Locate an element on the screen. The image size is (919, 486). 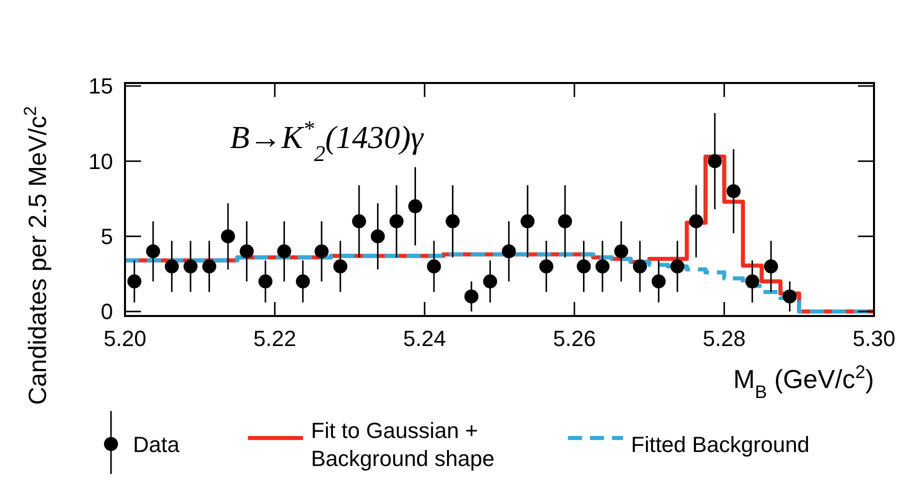
x-axis-title: M$_{B}$ (GeV/c$^{2}$) is located at coordinates (803, 382).